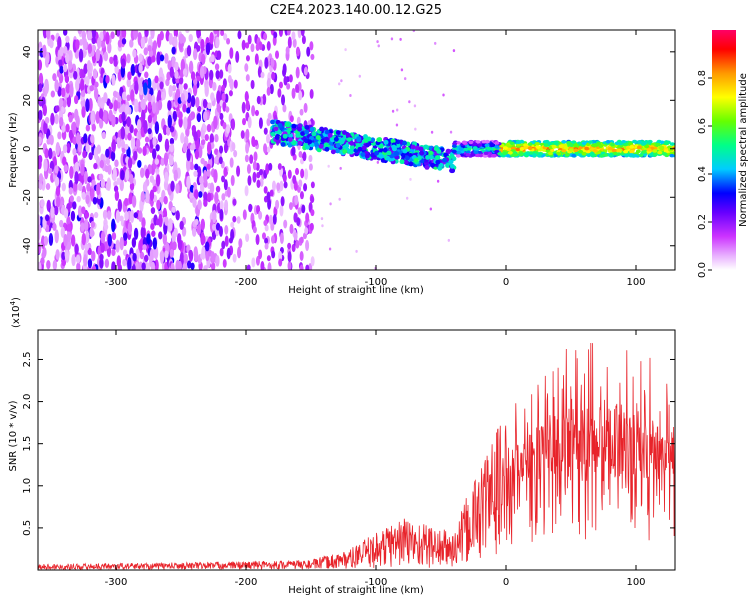 The width and height of the screenshot is (750, 600). What do you see at coordinates (376, 582) in the screenshot?
I see `snr-x-tick-label: -100` at bounding box center [376, 582].